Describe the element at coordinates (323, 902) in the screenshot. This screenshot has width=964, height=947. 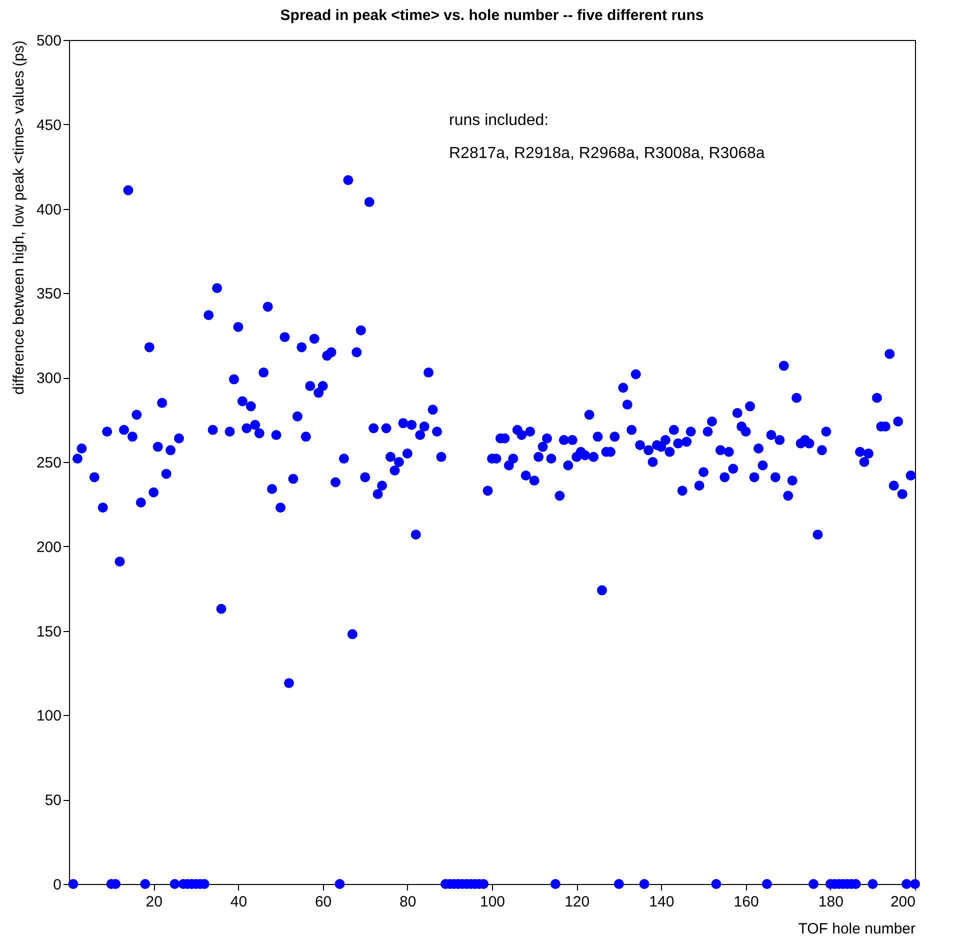
I see `x-tick-label: 60` at that location.